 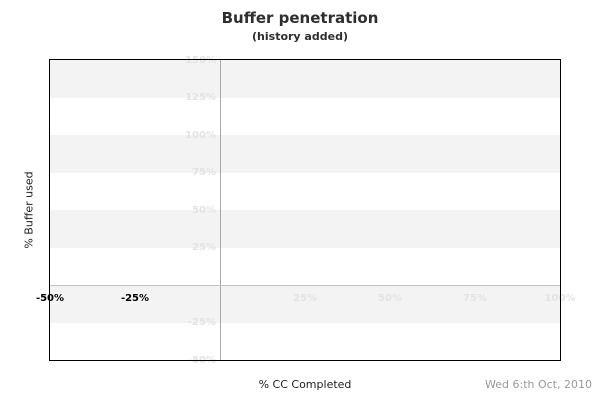 What do you see at coordinates (200, 97) in the screenshot?
I see `y-tick-label: 125%` at bounding box center [200, 97].